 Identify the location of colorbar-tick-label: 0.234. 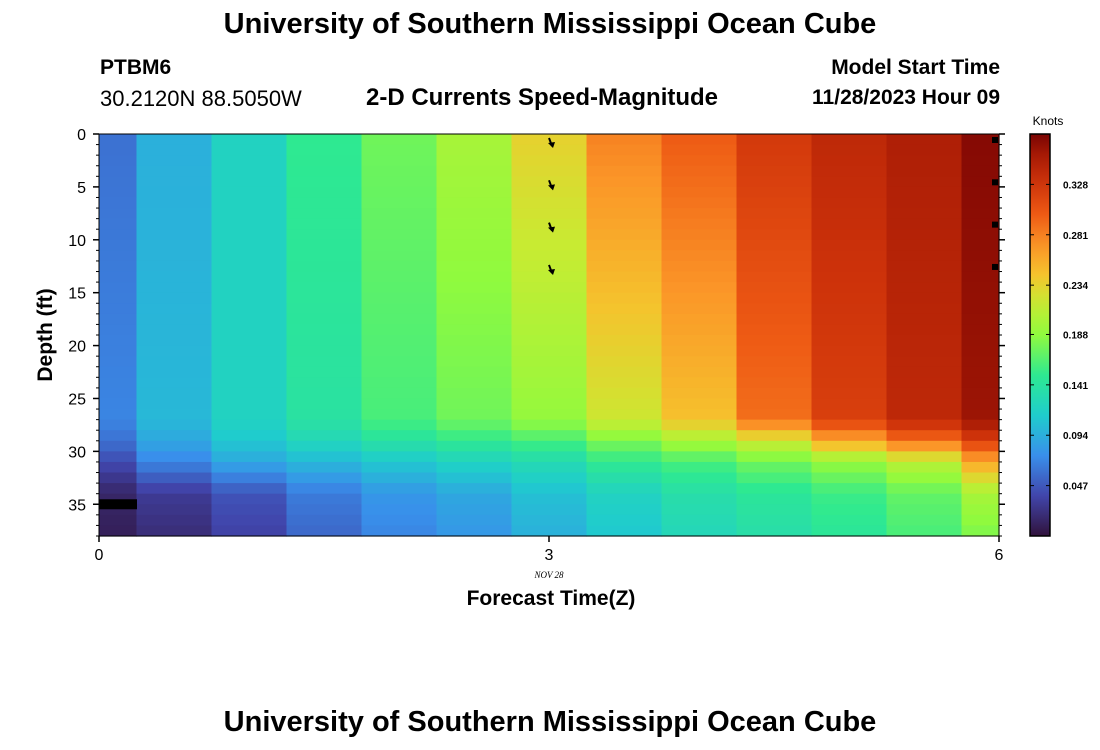
(1075, 286).